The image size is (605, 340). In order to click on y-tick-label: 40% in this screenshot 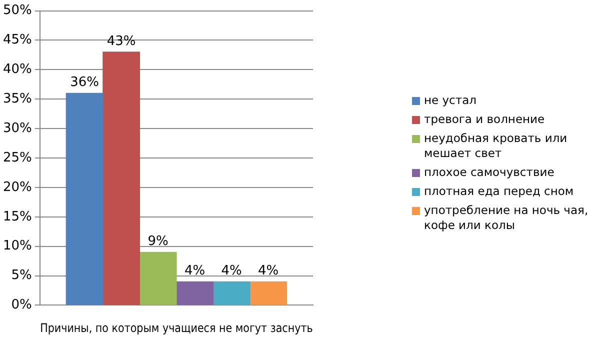, I will do `click(17, 70)`.